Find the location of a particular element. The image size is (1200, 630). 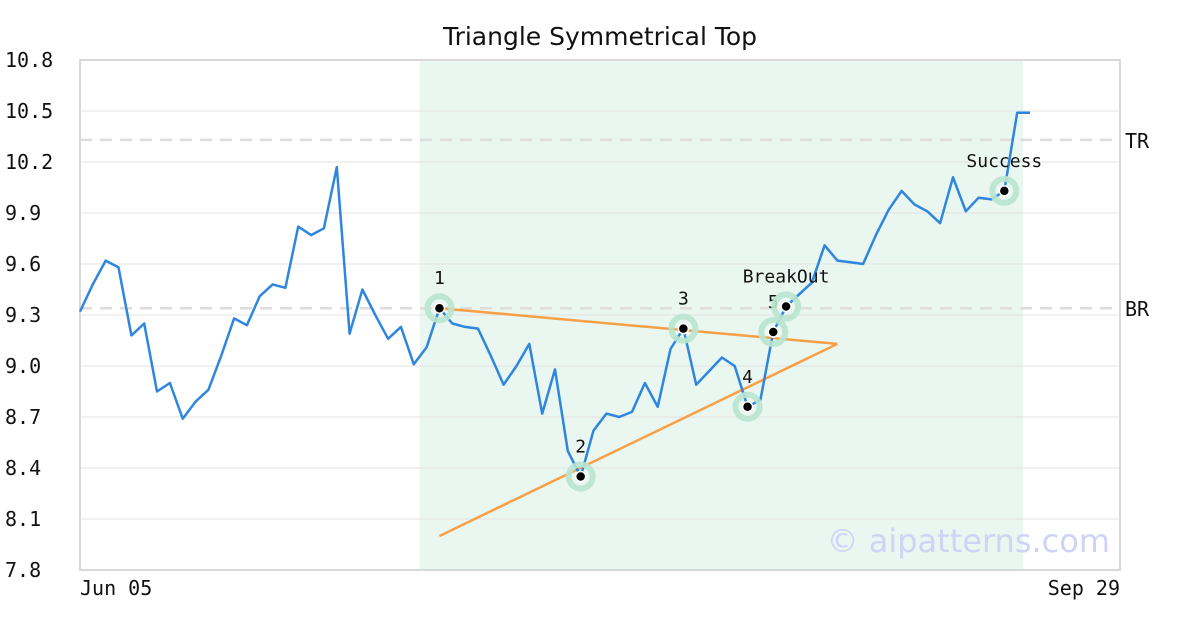

y-tick-label: 9.9 is located at coordinates (23, 213).